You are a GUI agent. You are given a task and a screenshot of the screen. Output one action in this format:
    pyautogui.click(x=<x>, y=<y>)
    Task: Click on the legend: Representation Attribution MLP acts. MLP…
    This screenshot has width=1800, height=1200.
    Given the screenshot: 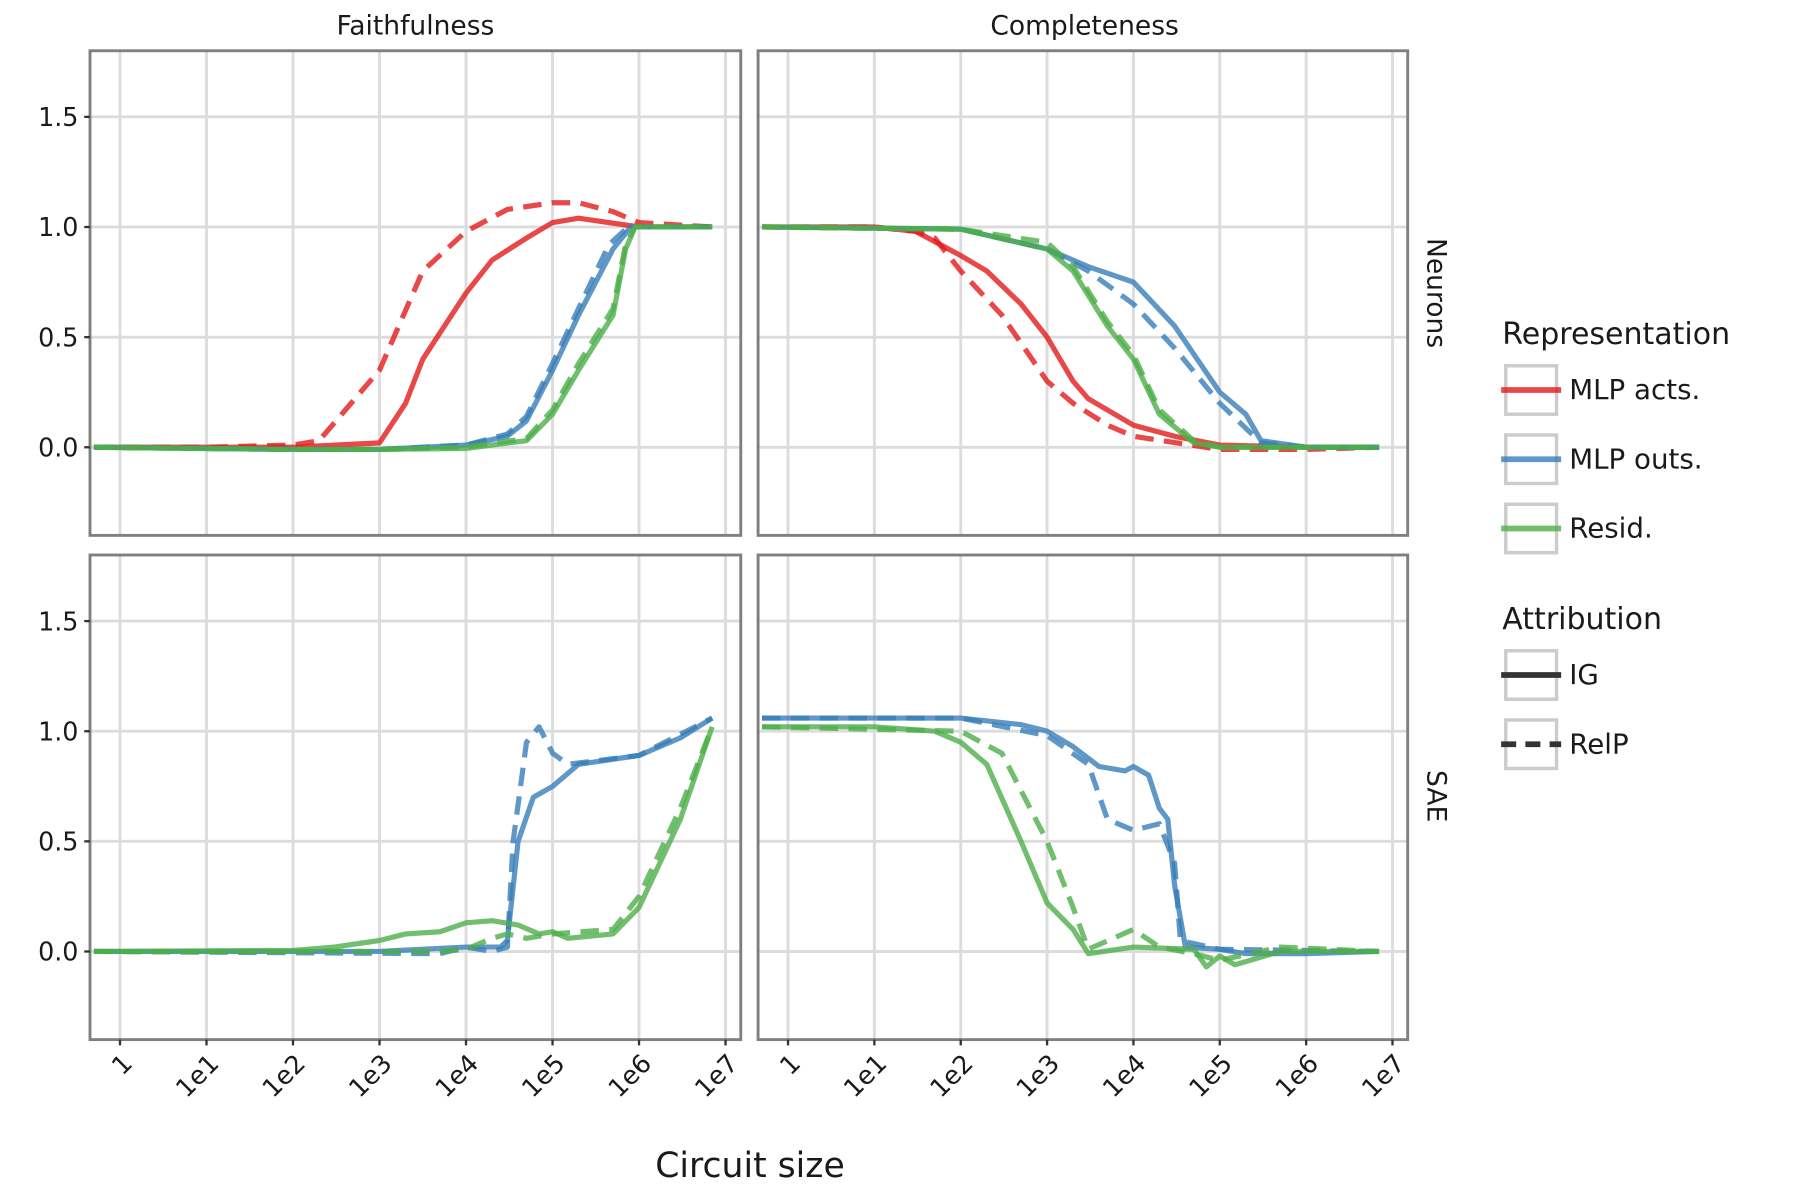 What is the action you would take?
    pyautogui.click(x=1615, y=544)
    